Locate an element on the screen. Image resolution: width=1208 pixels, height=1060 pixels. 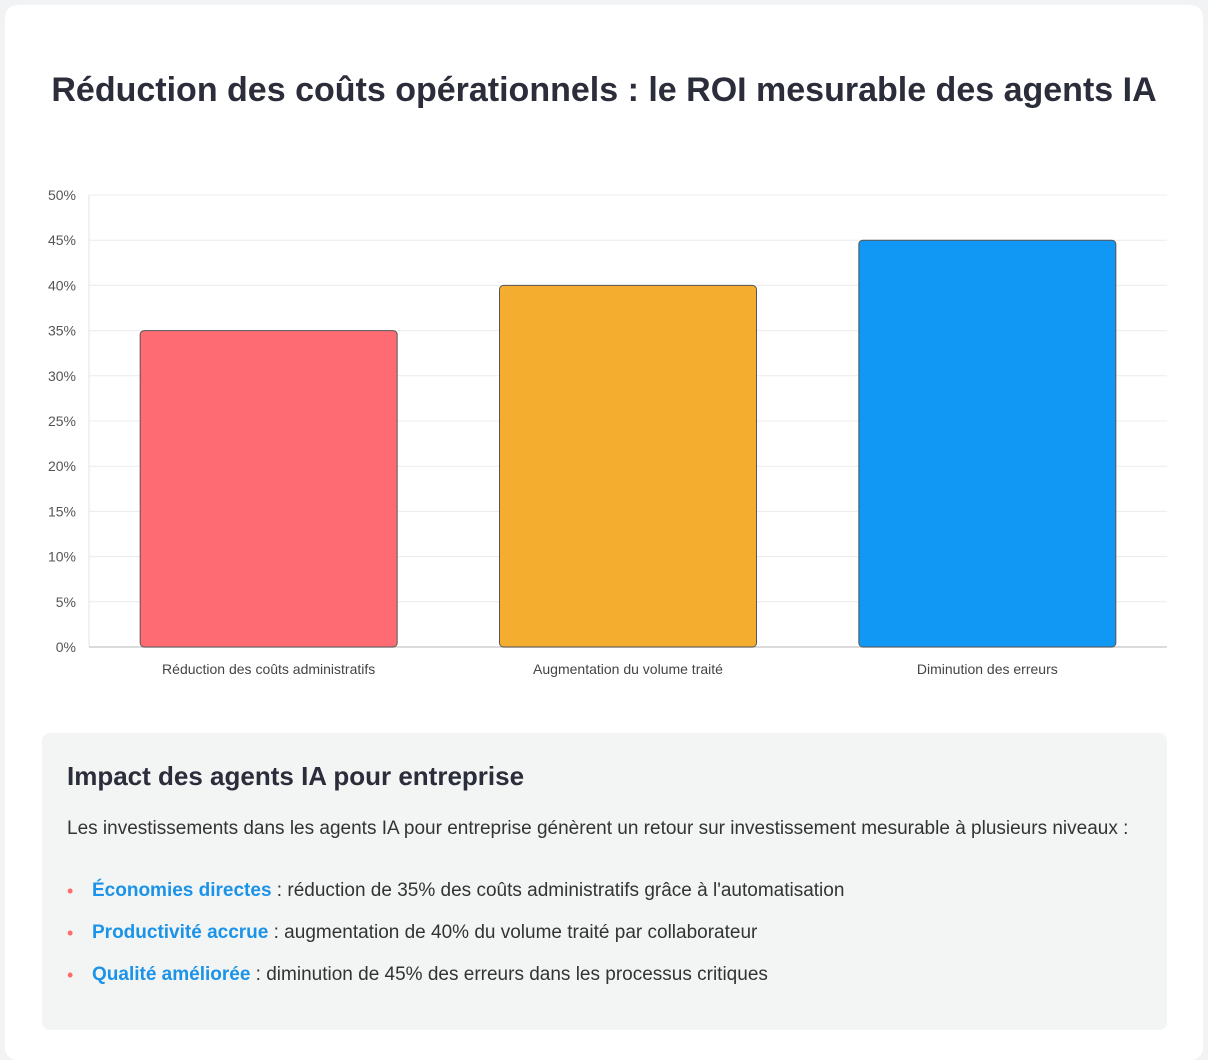
impact-item-label: Productivité accrue is located at coordinates (180, 932).